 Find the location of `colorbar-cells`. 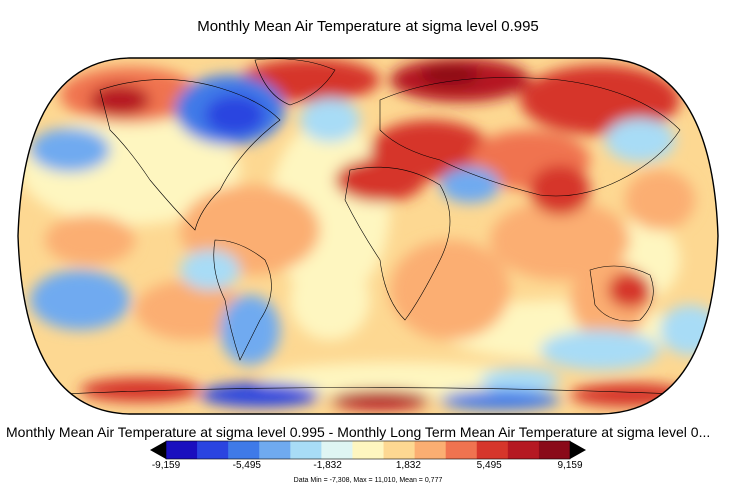

colorbar-cells is located at coordinates (368, 450).